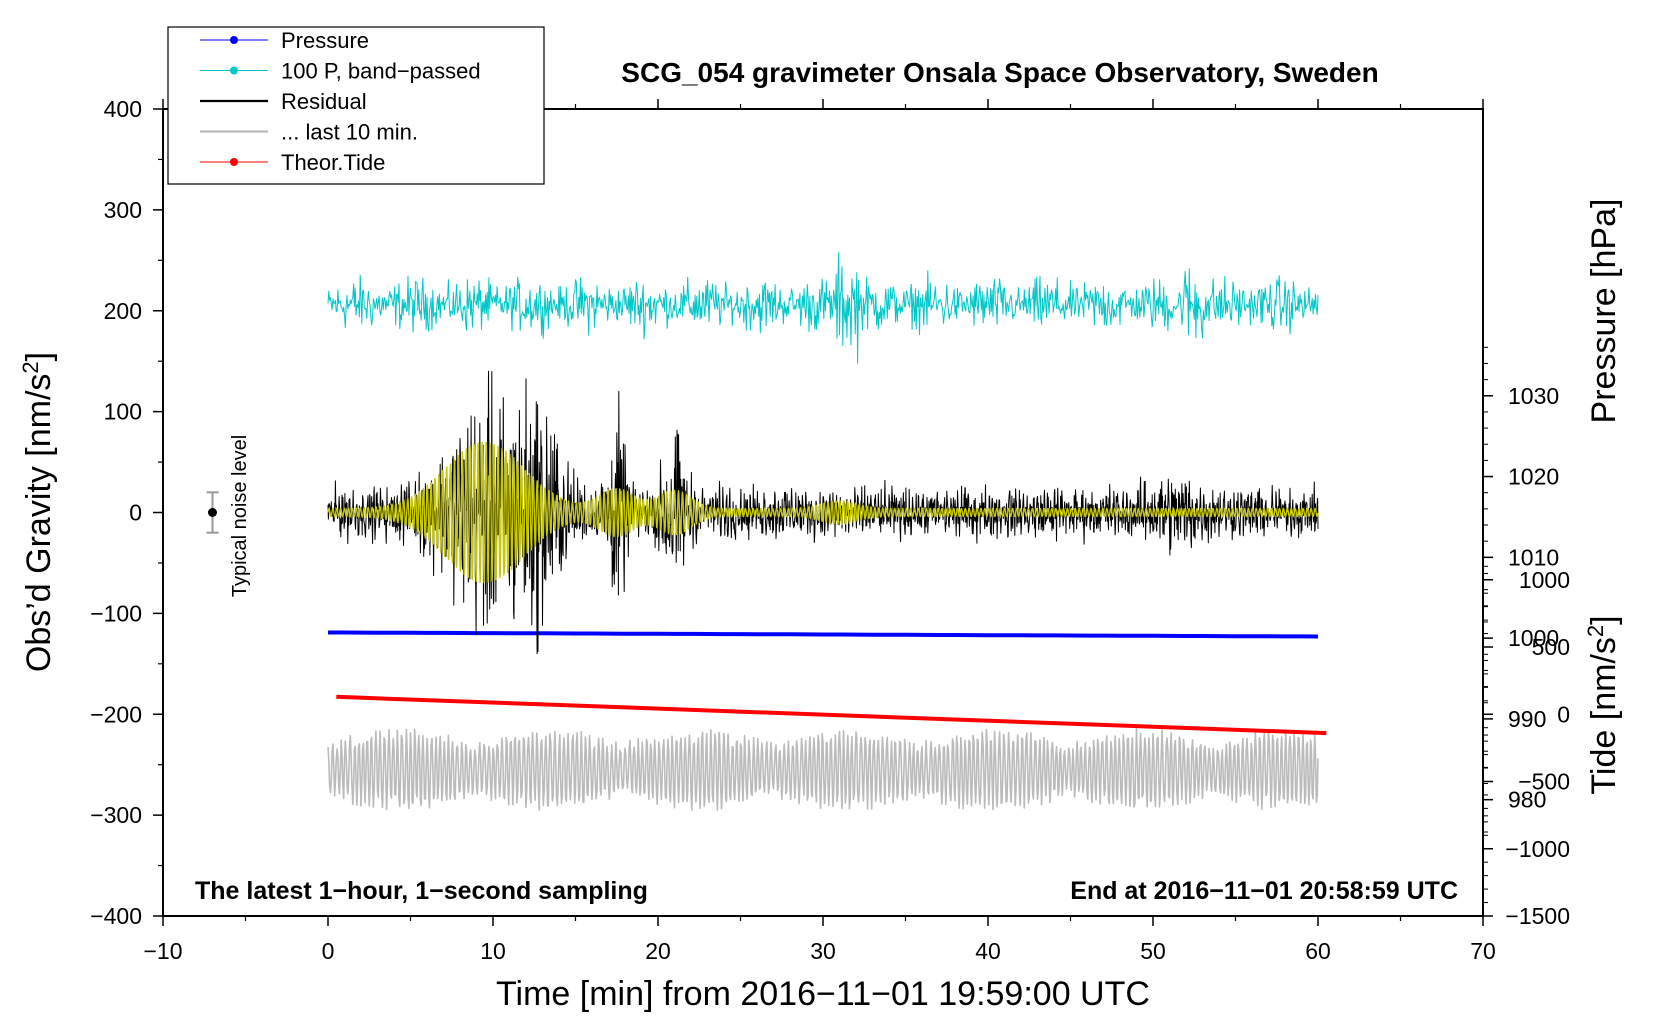 This screenshot has height=1020, width=1660. I want to click on legend-label: ... last 10 min., so click(349, 132).